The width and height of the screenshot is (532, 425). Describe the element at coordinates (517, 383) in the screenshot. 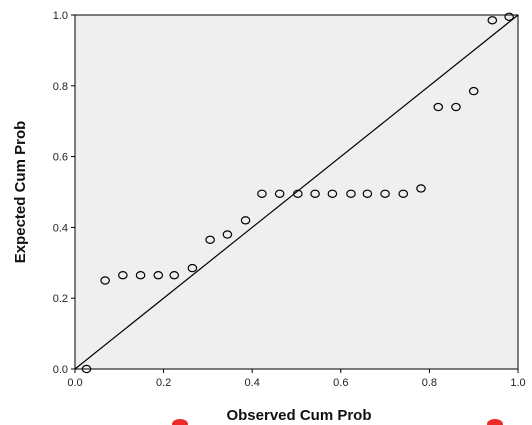

I see `x-tick-label: 1.0` at that location.